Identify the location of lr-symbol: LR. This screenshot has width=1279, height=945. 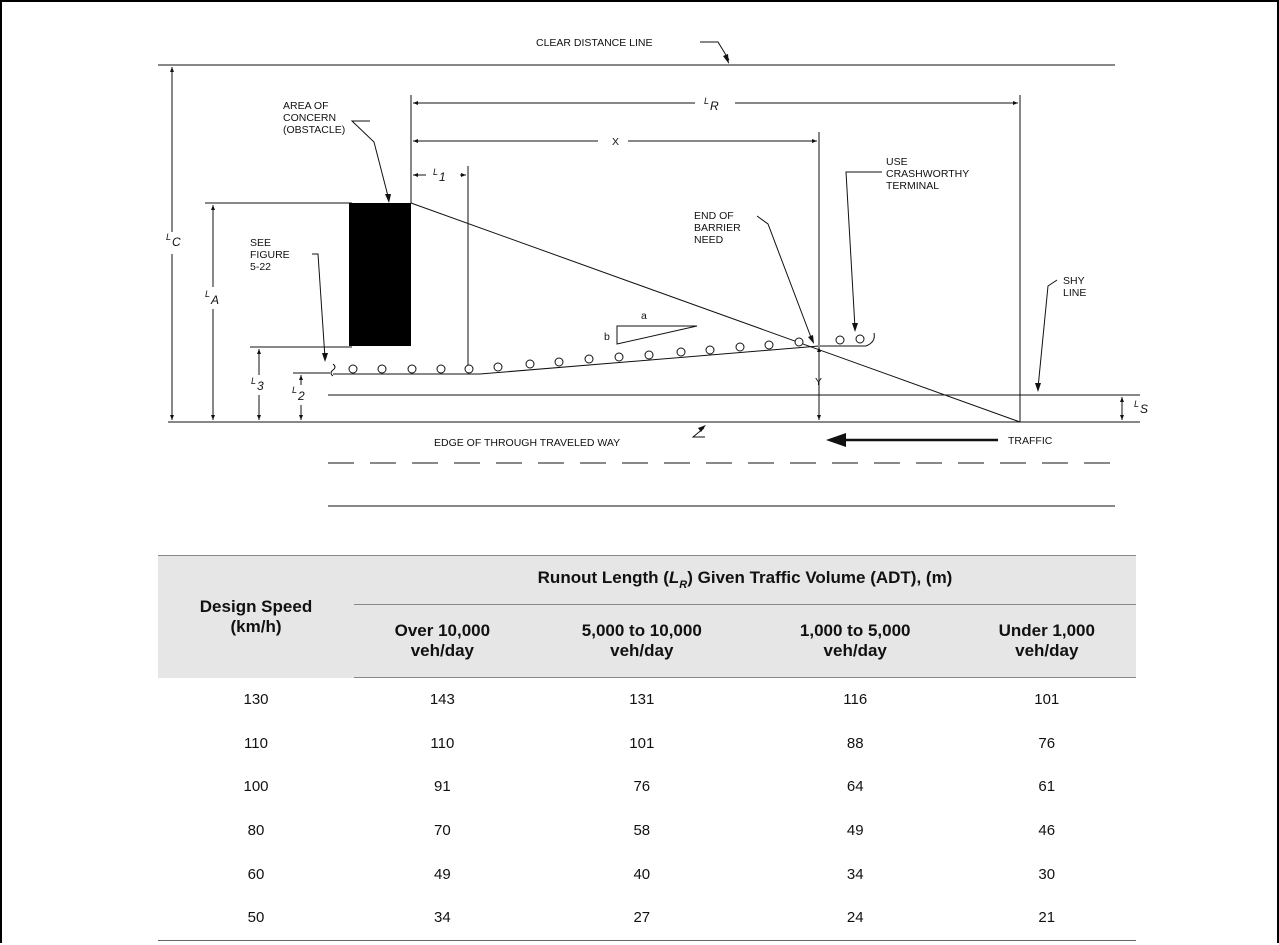
(711, 104).